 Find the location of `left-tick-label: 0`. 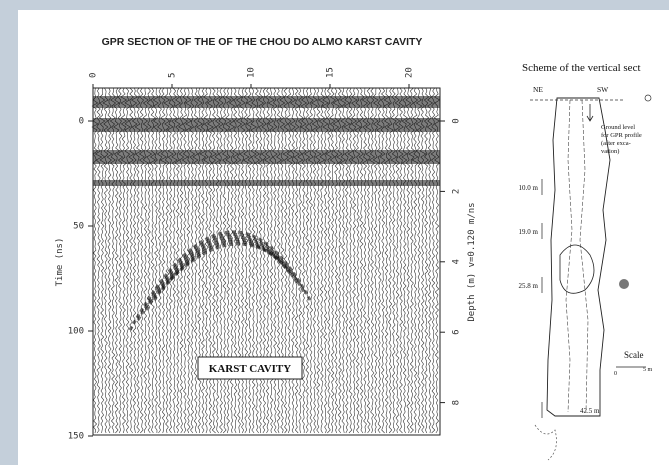

left-tick-label: 0 is located at coordinates (81, 122).